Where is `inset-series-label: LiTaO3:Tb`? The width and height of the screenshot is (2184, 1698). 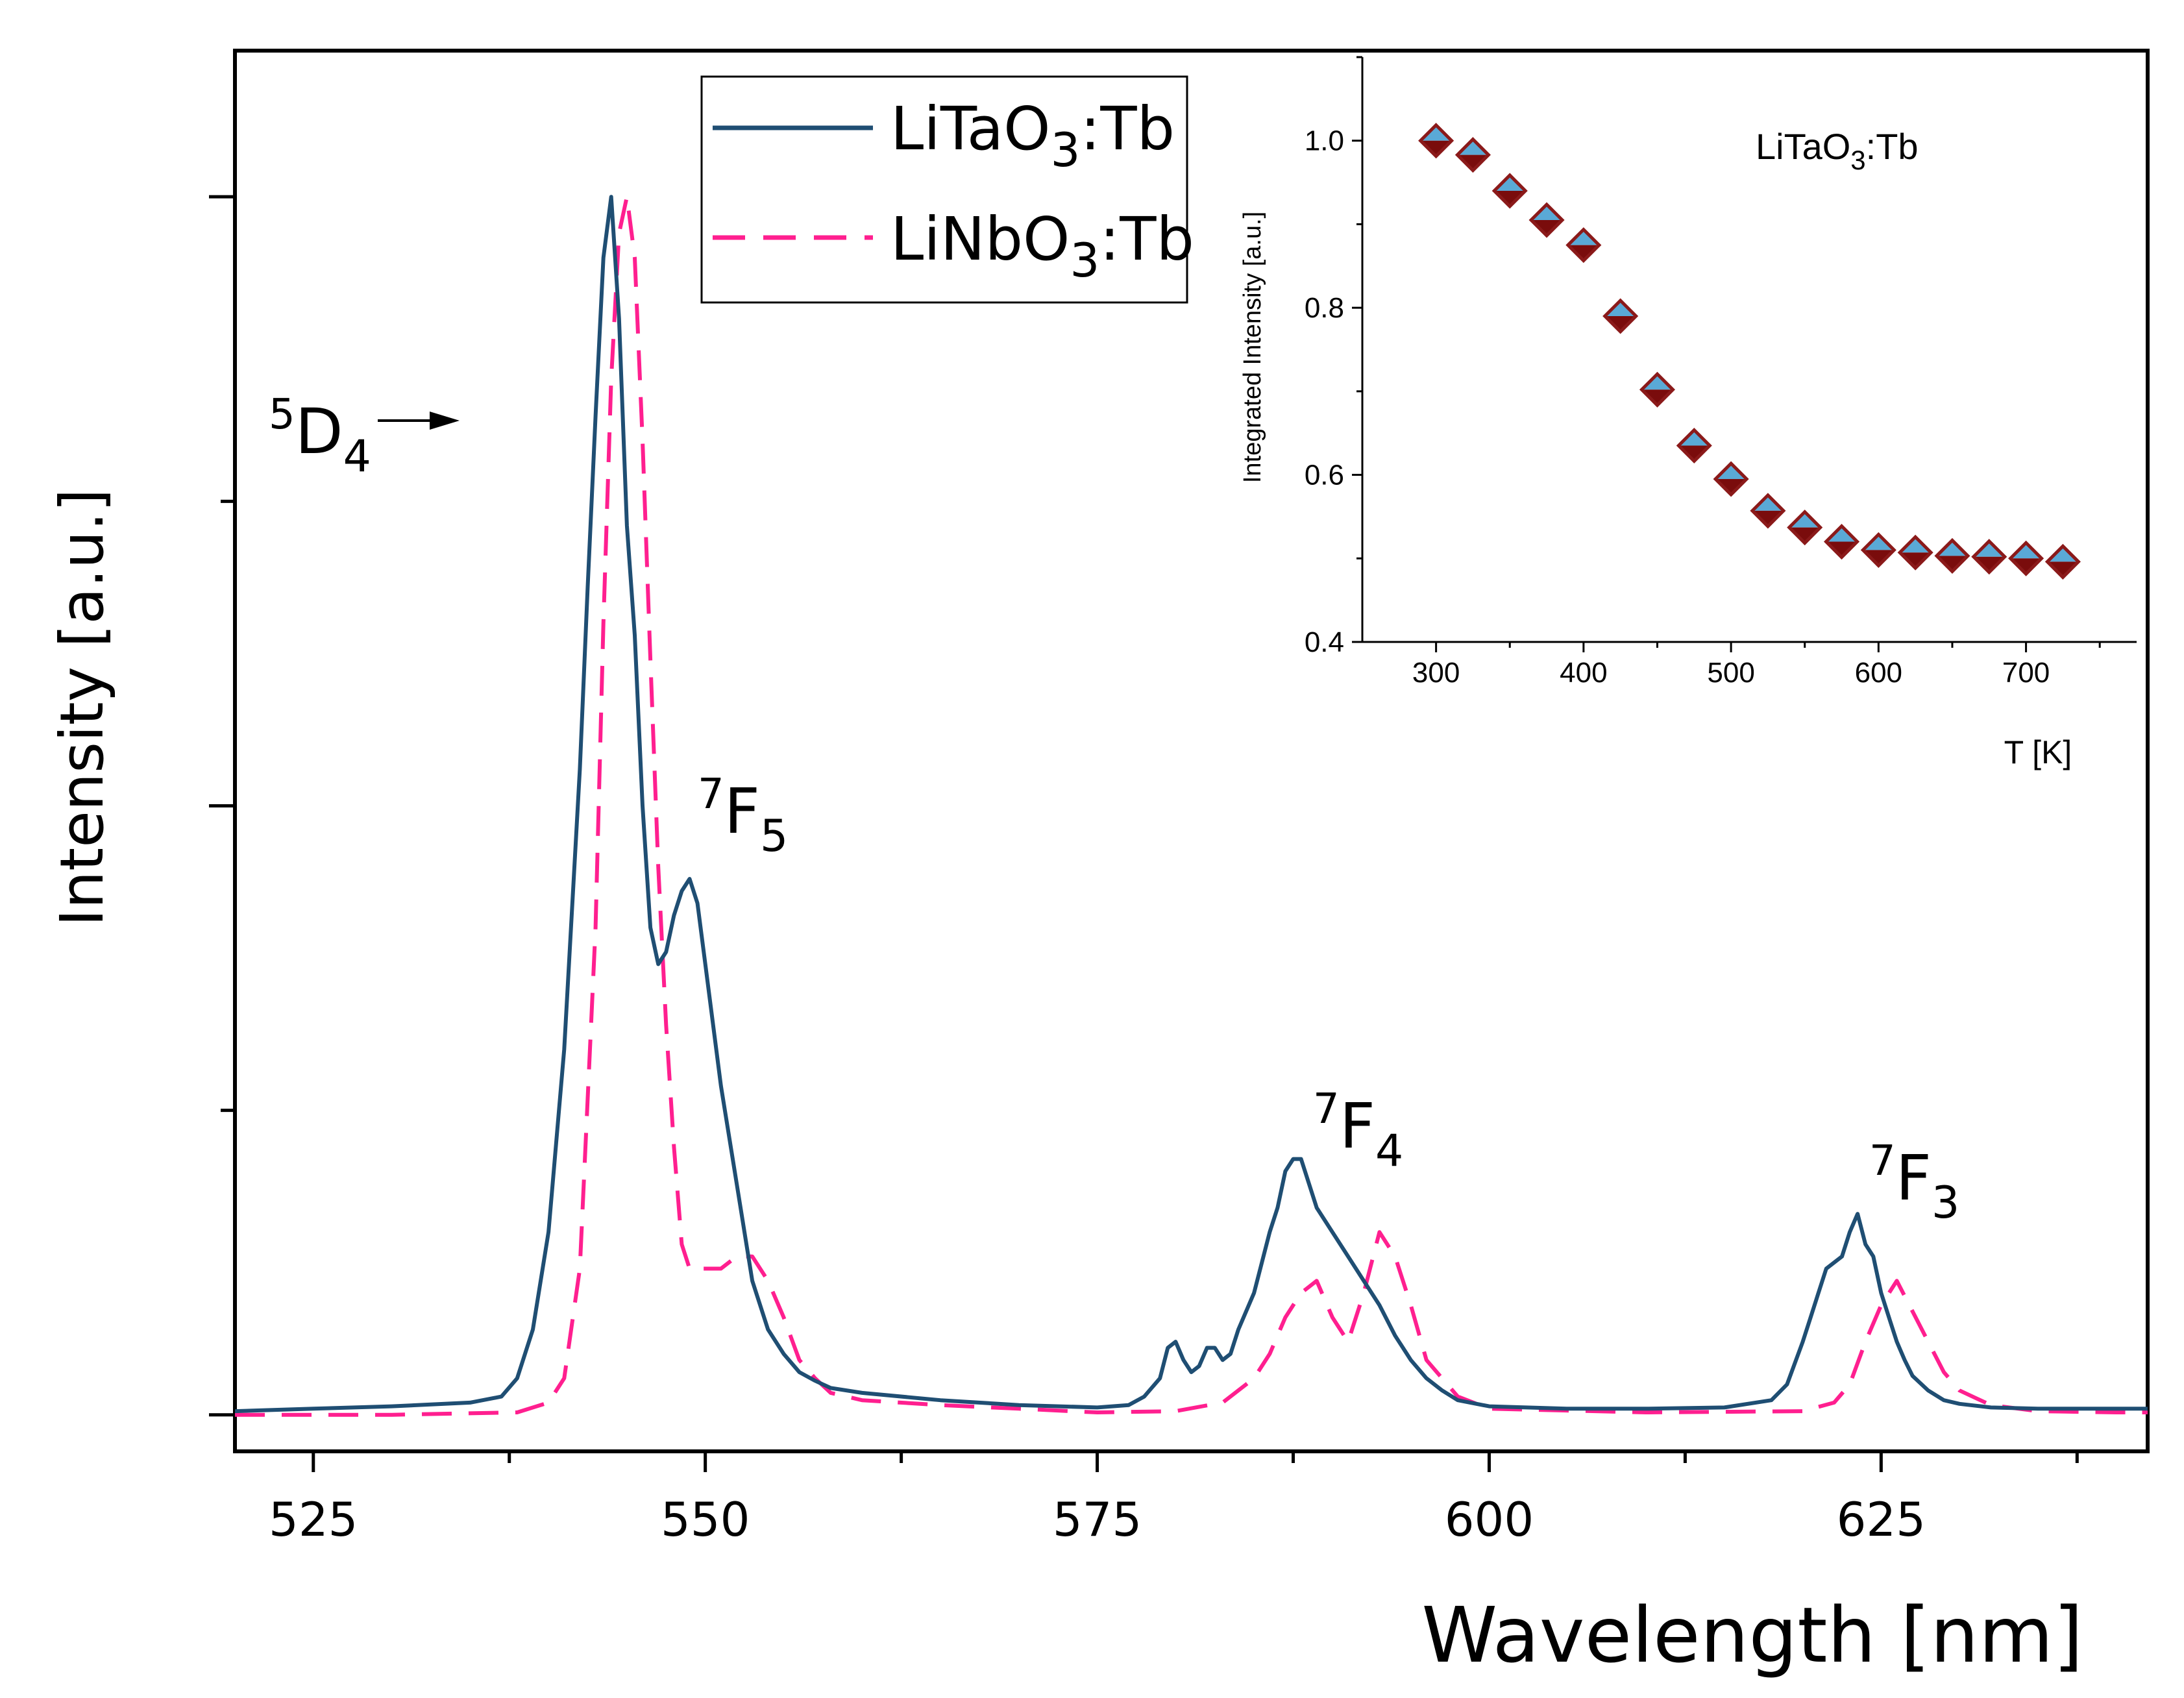
inset-series-label: LiTaO3:Tb is located at coordinates (1837, 151).